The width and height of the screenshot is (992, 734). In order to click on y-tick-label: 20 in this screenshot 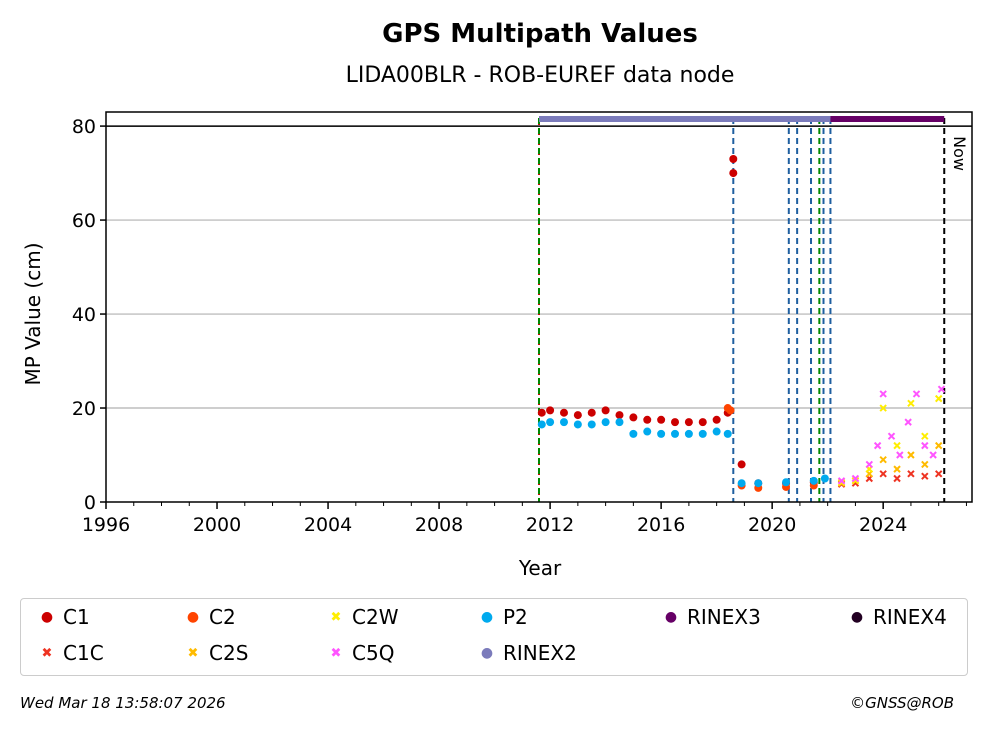, I will do `click(84, 409)`.